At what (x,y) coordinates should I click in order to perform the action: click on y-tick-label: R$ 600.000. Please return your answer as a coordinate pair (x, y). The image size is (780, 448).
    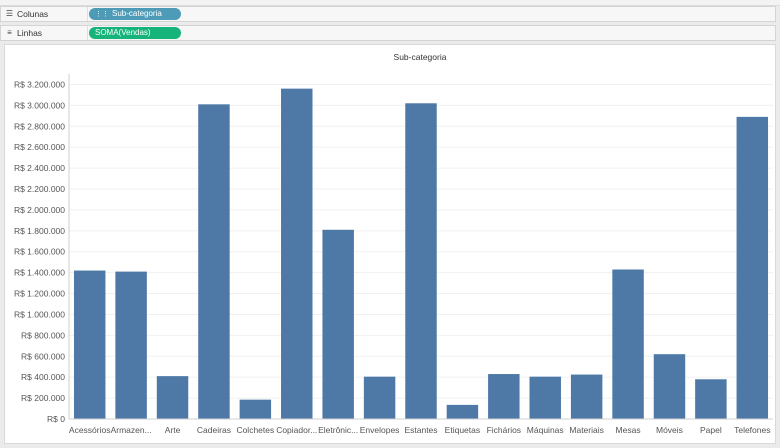
    Looking at the image, I should click on (43, 356).